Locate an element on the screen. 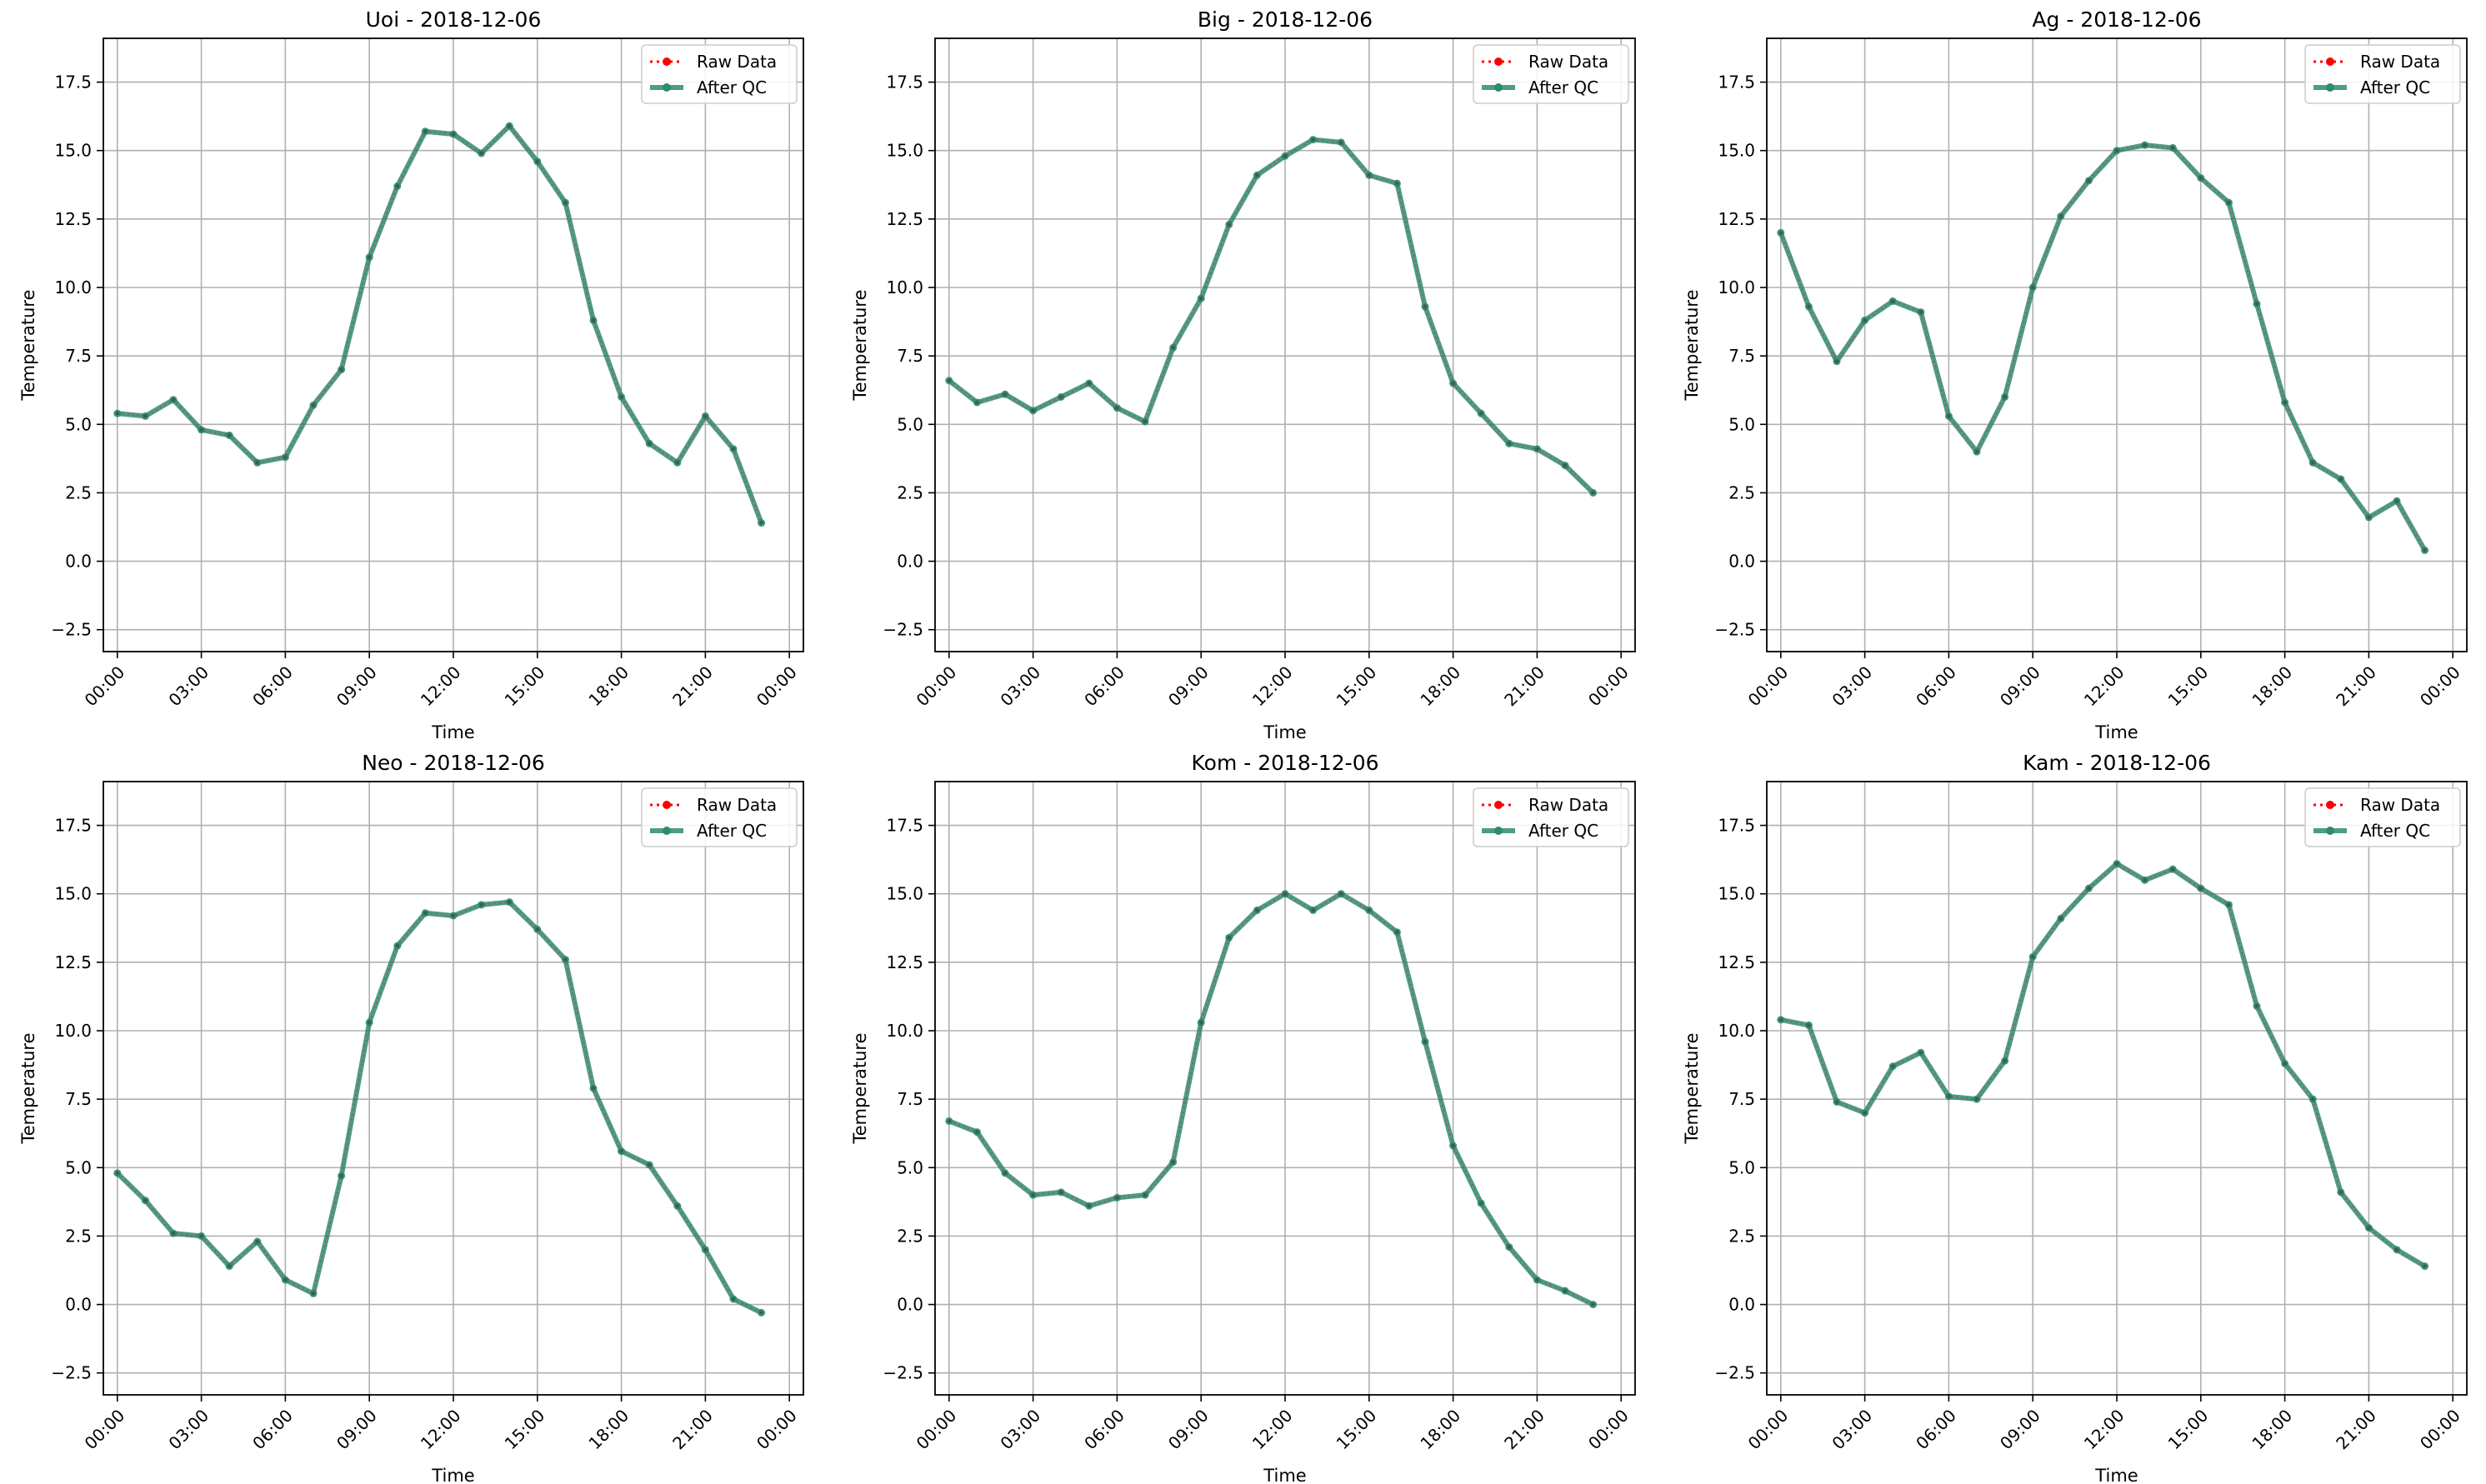 This screenshot has height=1484, width=2486. y-tick-label: 17.5 is located at coordinates (904, 82).